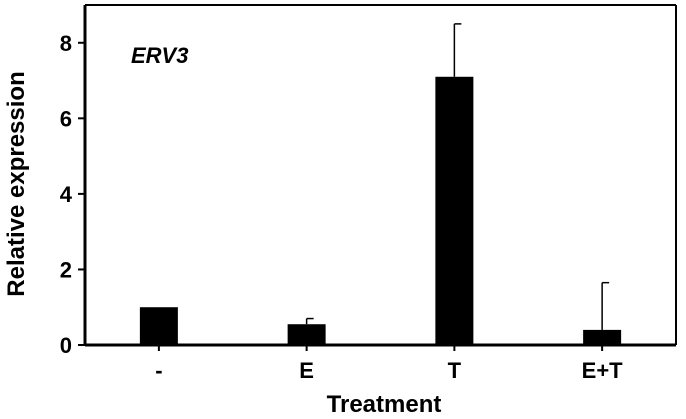 This screenshot has height=419, width=686. What do you see at coordinates (384, 404) in the screenshot?
I see `x-axis-title: Treatment` at bounding box center [384, 404].